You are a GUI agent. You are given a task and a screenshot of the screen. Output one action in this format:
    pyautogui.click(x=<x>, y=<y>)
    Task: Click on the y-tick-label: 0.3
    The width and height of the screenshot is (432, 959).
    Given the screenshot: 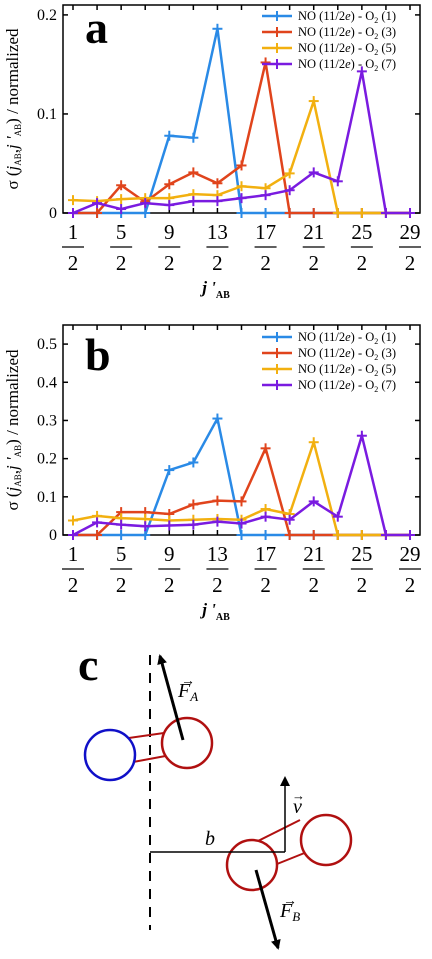 What is the action you would take?
    pyautogui.click(x=47, y=420)
    